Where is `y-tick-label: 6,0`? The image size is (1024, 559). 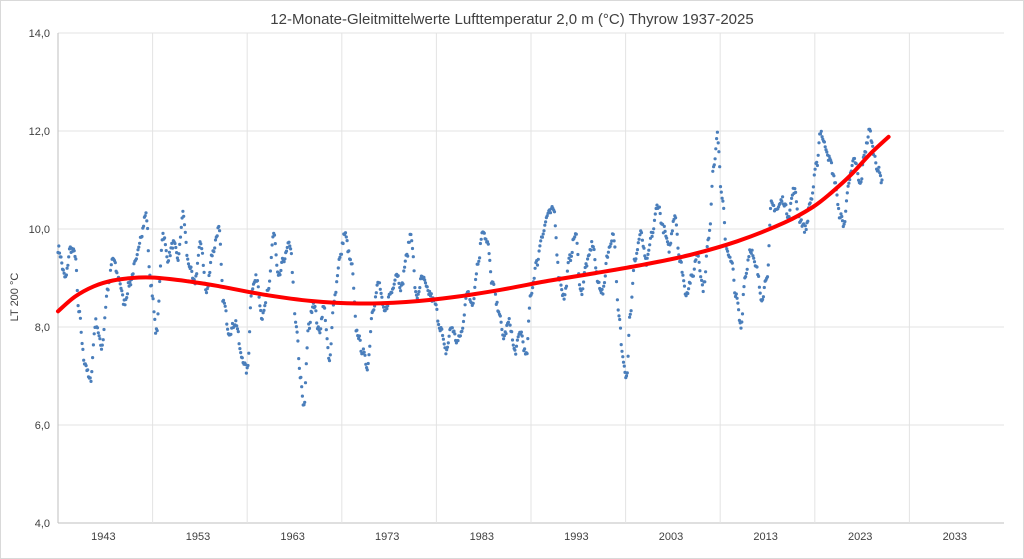
y-tick-label: 6,0 is located at coordinates (42, 426).